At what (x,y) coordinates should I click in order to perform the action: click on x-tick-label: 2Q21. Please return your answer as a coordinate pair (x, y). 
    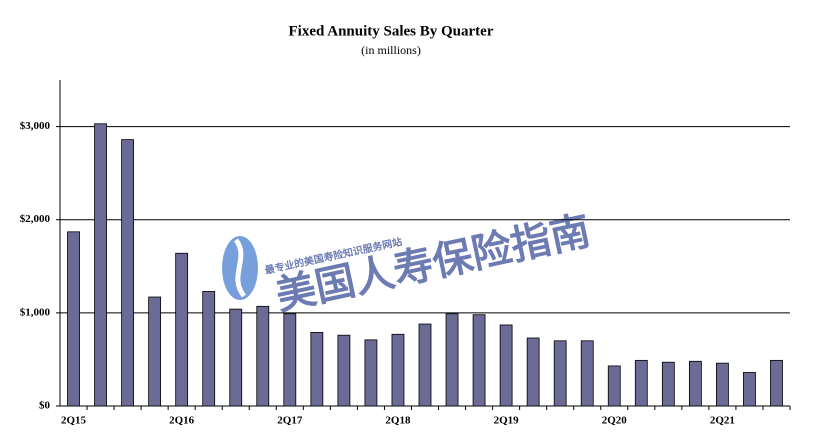
    Looking at the image, I should click on (722, 421).